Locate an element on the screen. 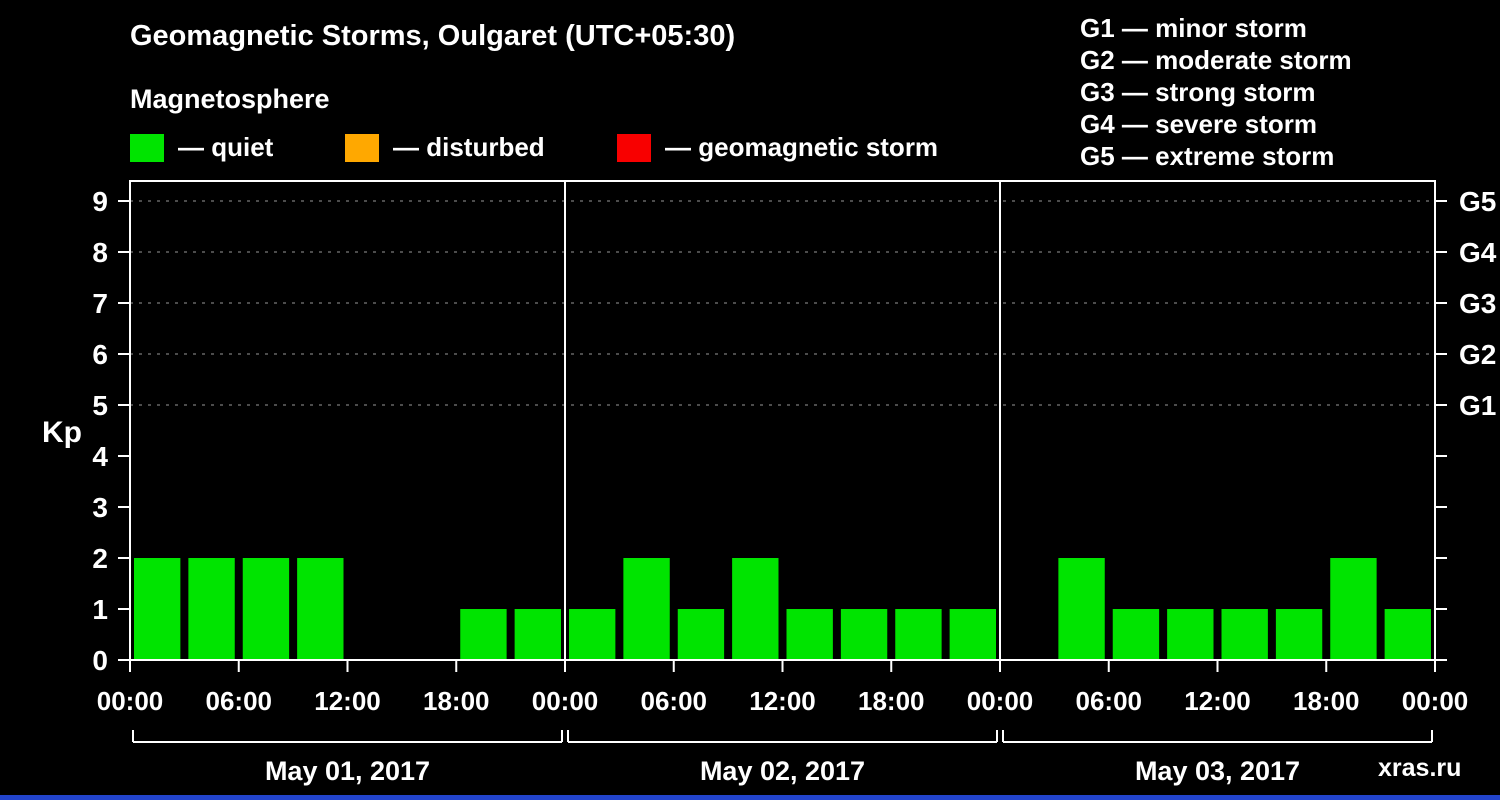 The image size is (1500, 800). legend-item-quiet: — quiet is located at coordinates (201, 147).